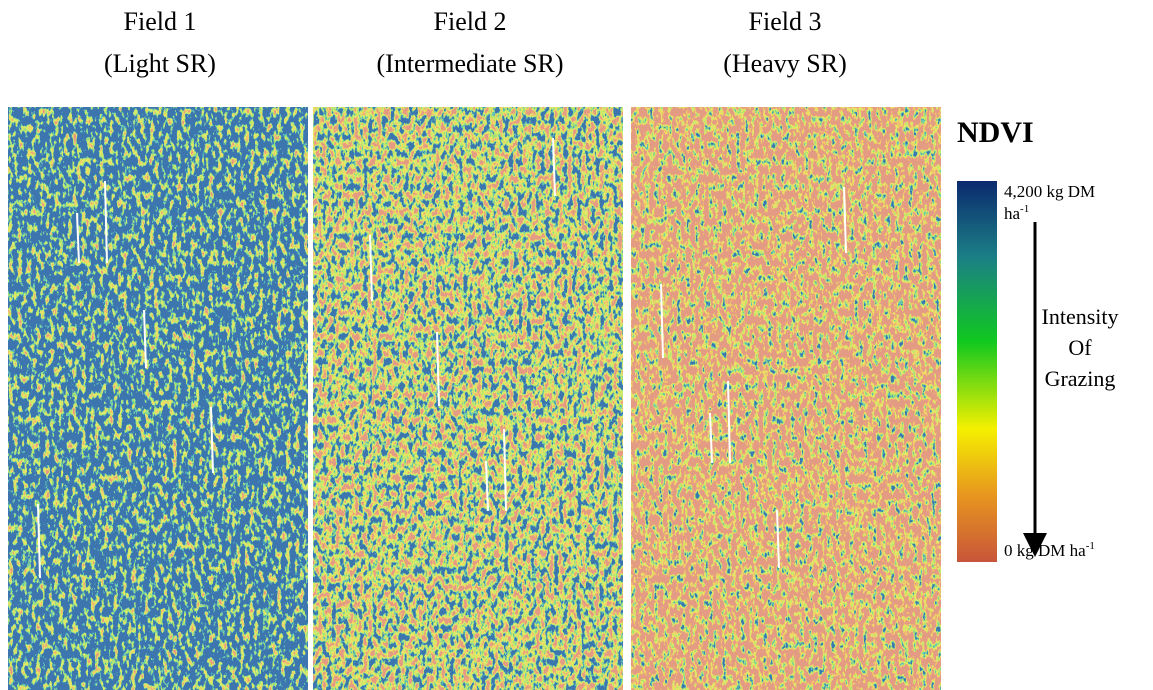 This screenshot has width=1153, height=690. I want to click on max-label-line: 4,200 kg DM, so click(1049, 191).